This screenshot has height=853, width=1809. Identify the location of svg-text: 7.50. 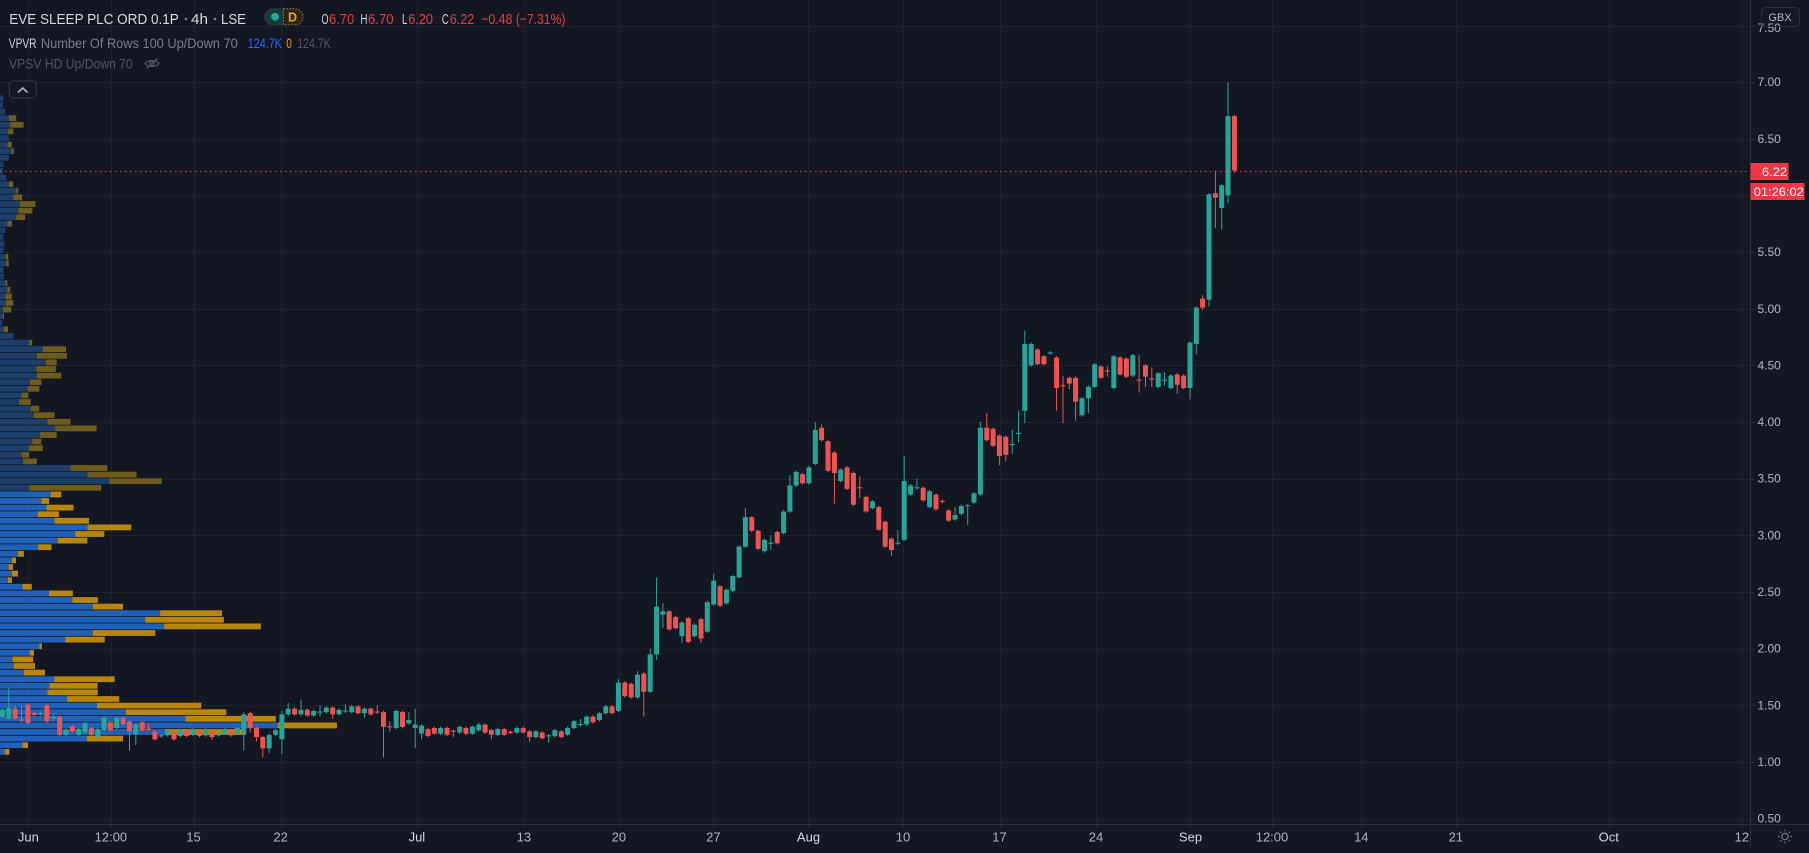
(1770, 28).